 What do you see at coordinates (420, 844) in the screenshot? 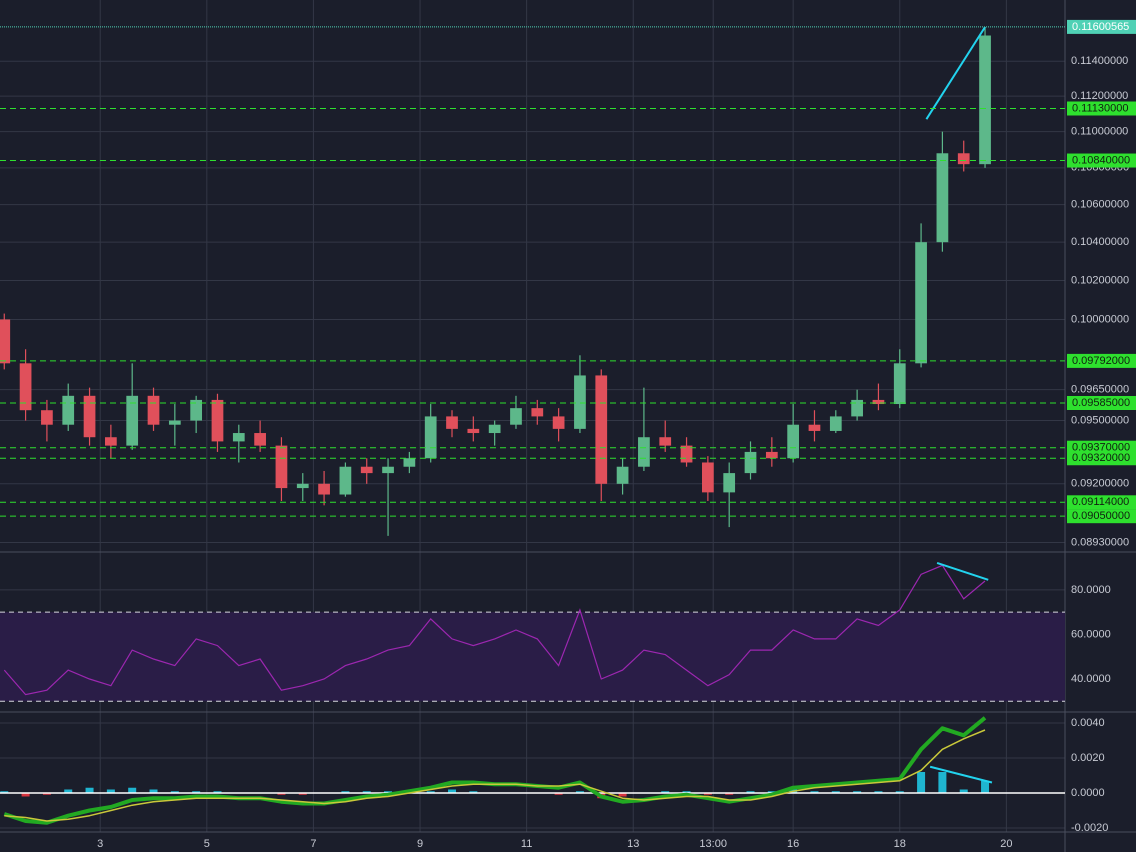
I see `x-tick-label: 9` at bounding box center [420, 844].